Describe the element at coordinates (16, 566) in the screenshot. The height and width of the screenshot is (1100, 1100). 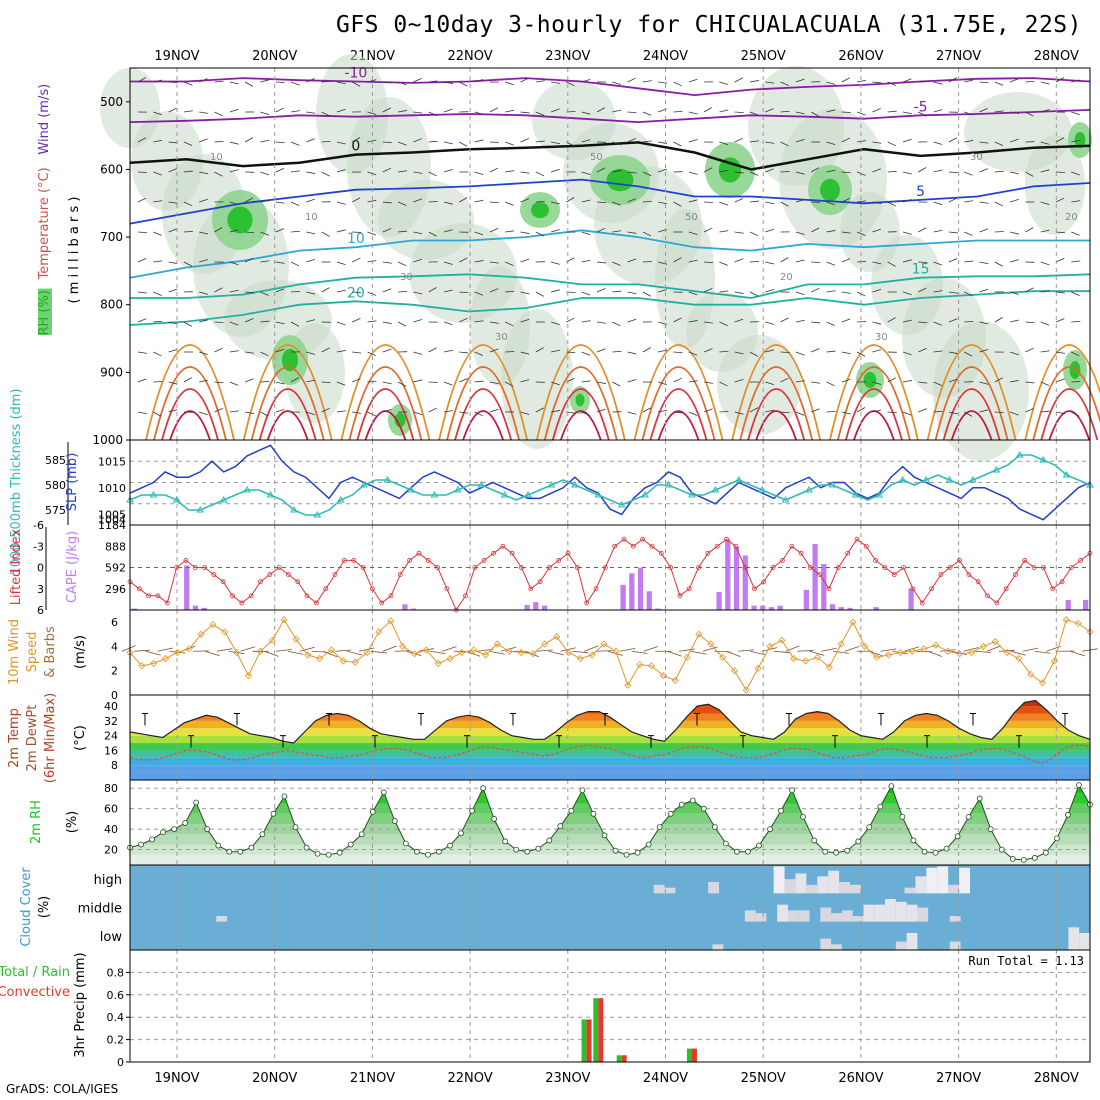
I see `lifted-index-ylabel: Lifted Index` at that location.